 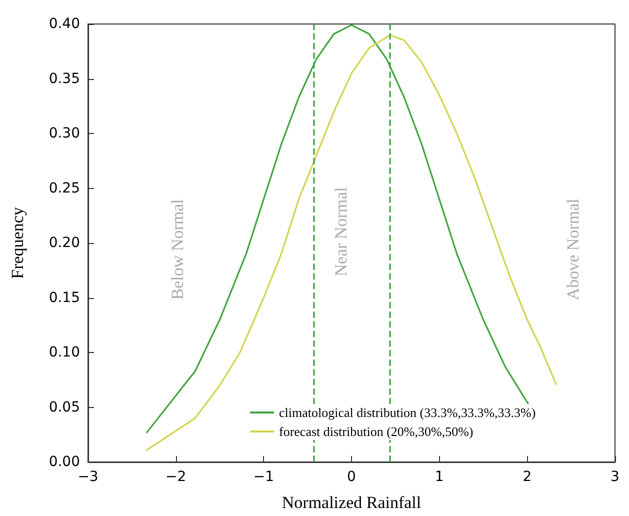 I want to click on y-tick-label: 0.40, so click(x=64, y=24).